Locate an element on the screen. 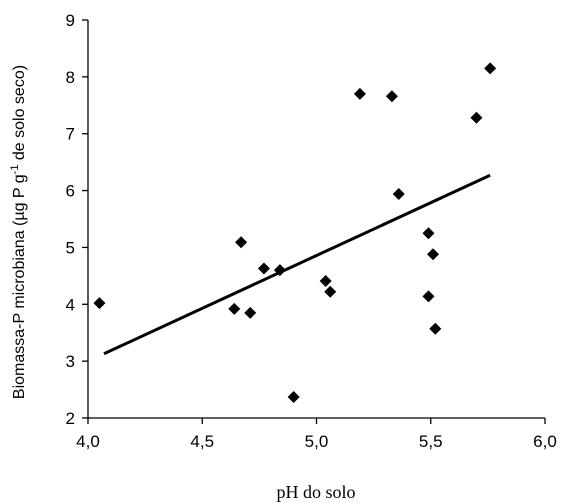  x-tick-label: 5,5 is located at coordinates (431, 441).